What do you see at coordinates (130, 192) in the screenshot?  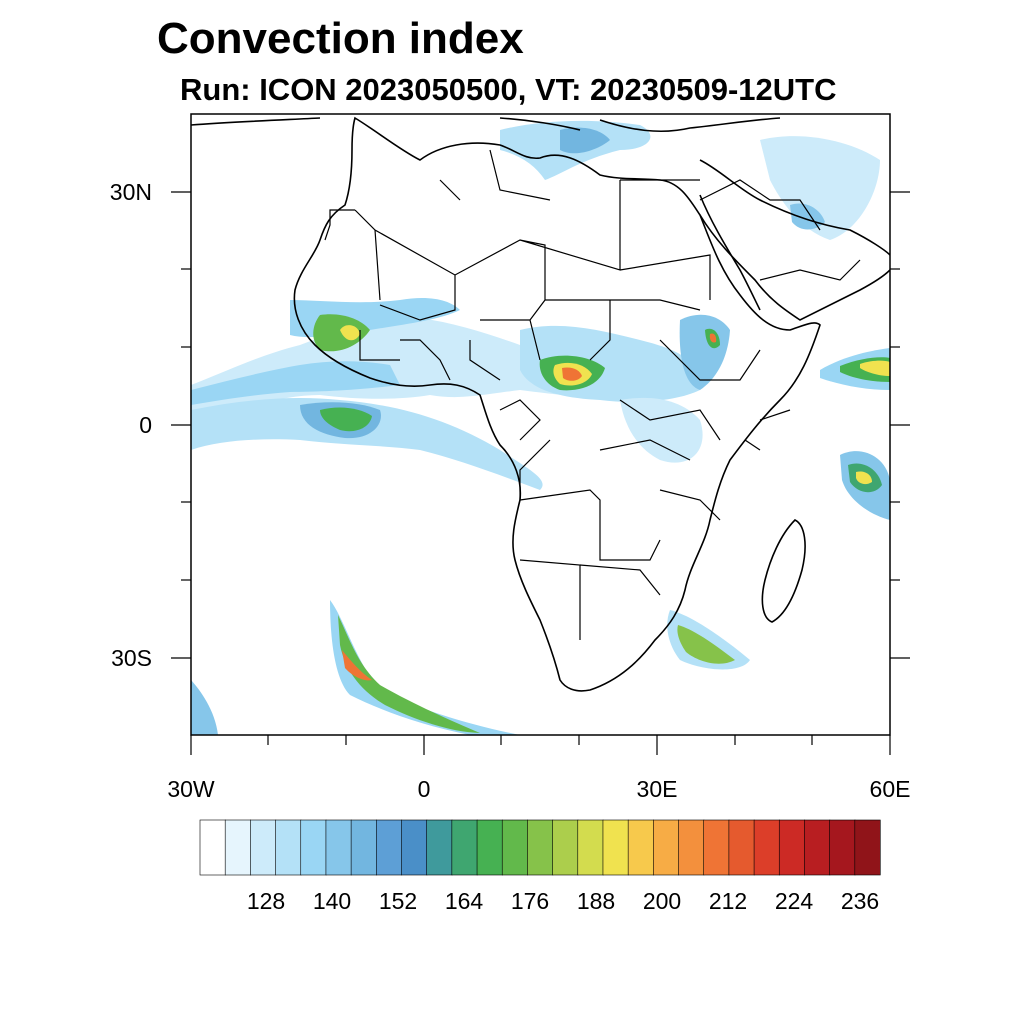 I see `lat-tick-label: 30N` at bounding box center [130, 192].